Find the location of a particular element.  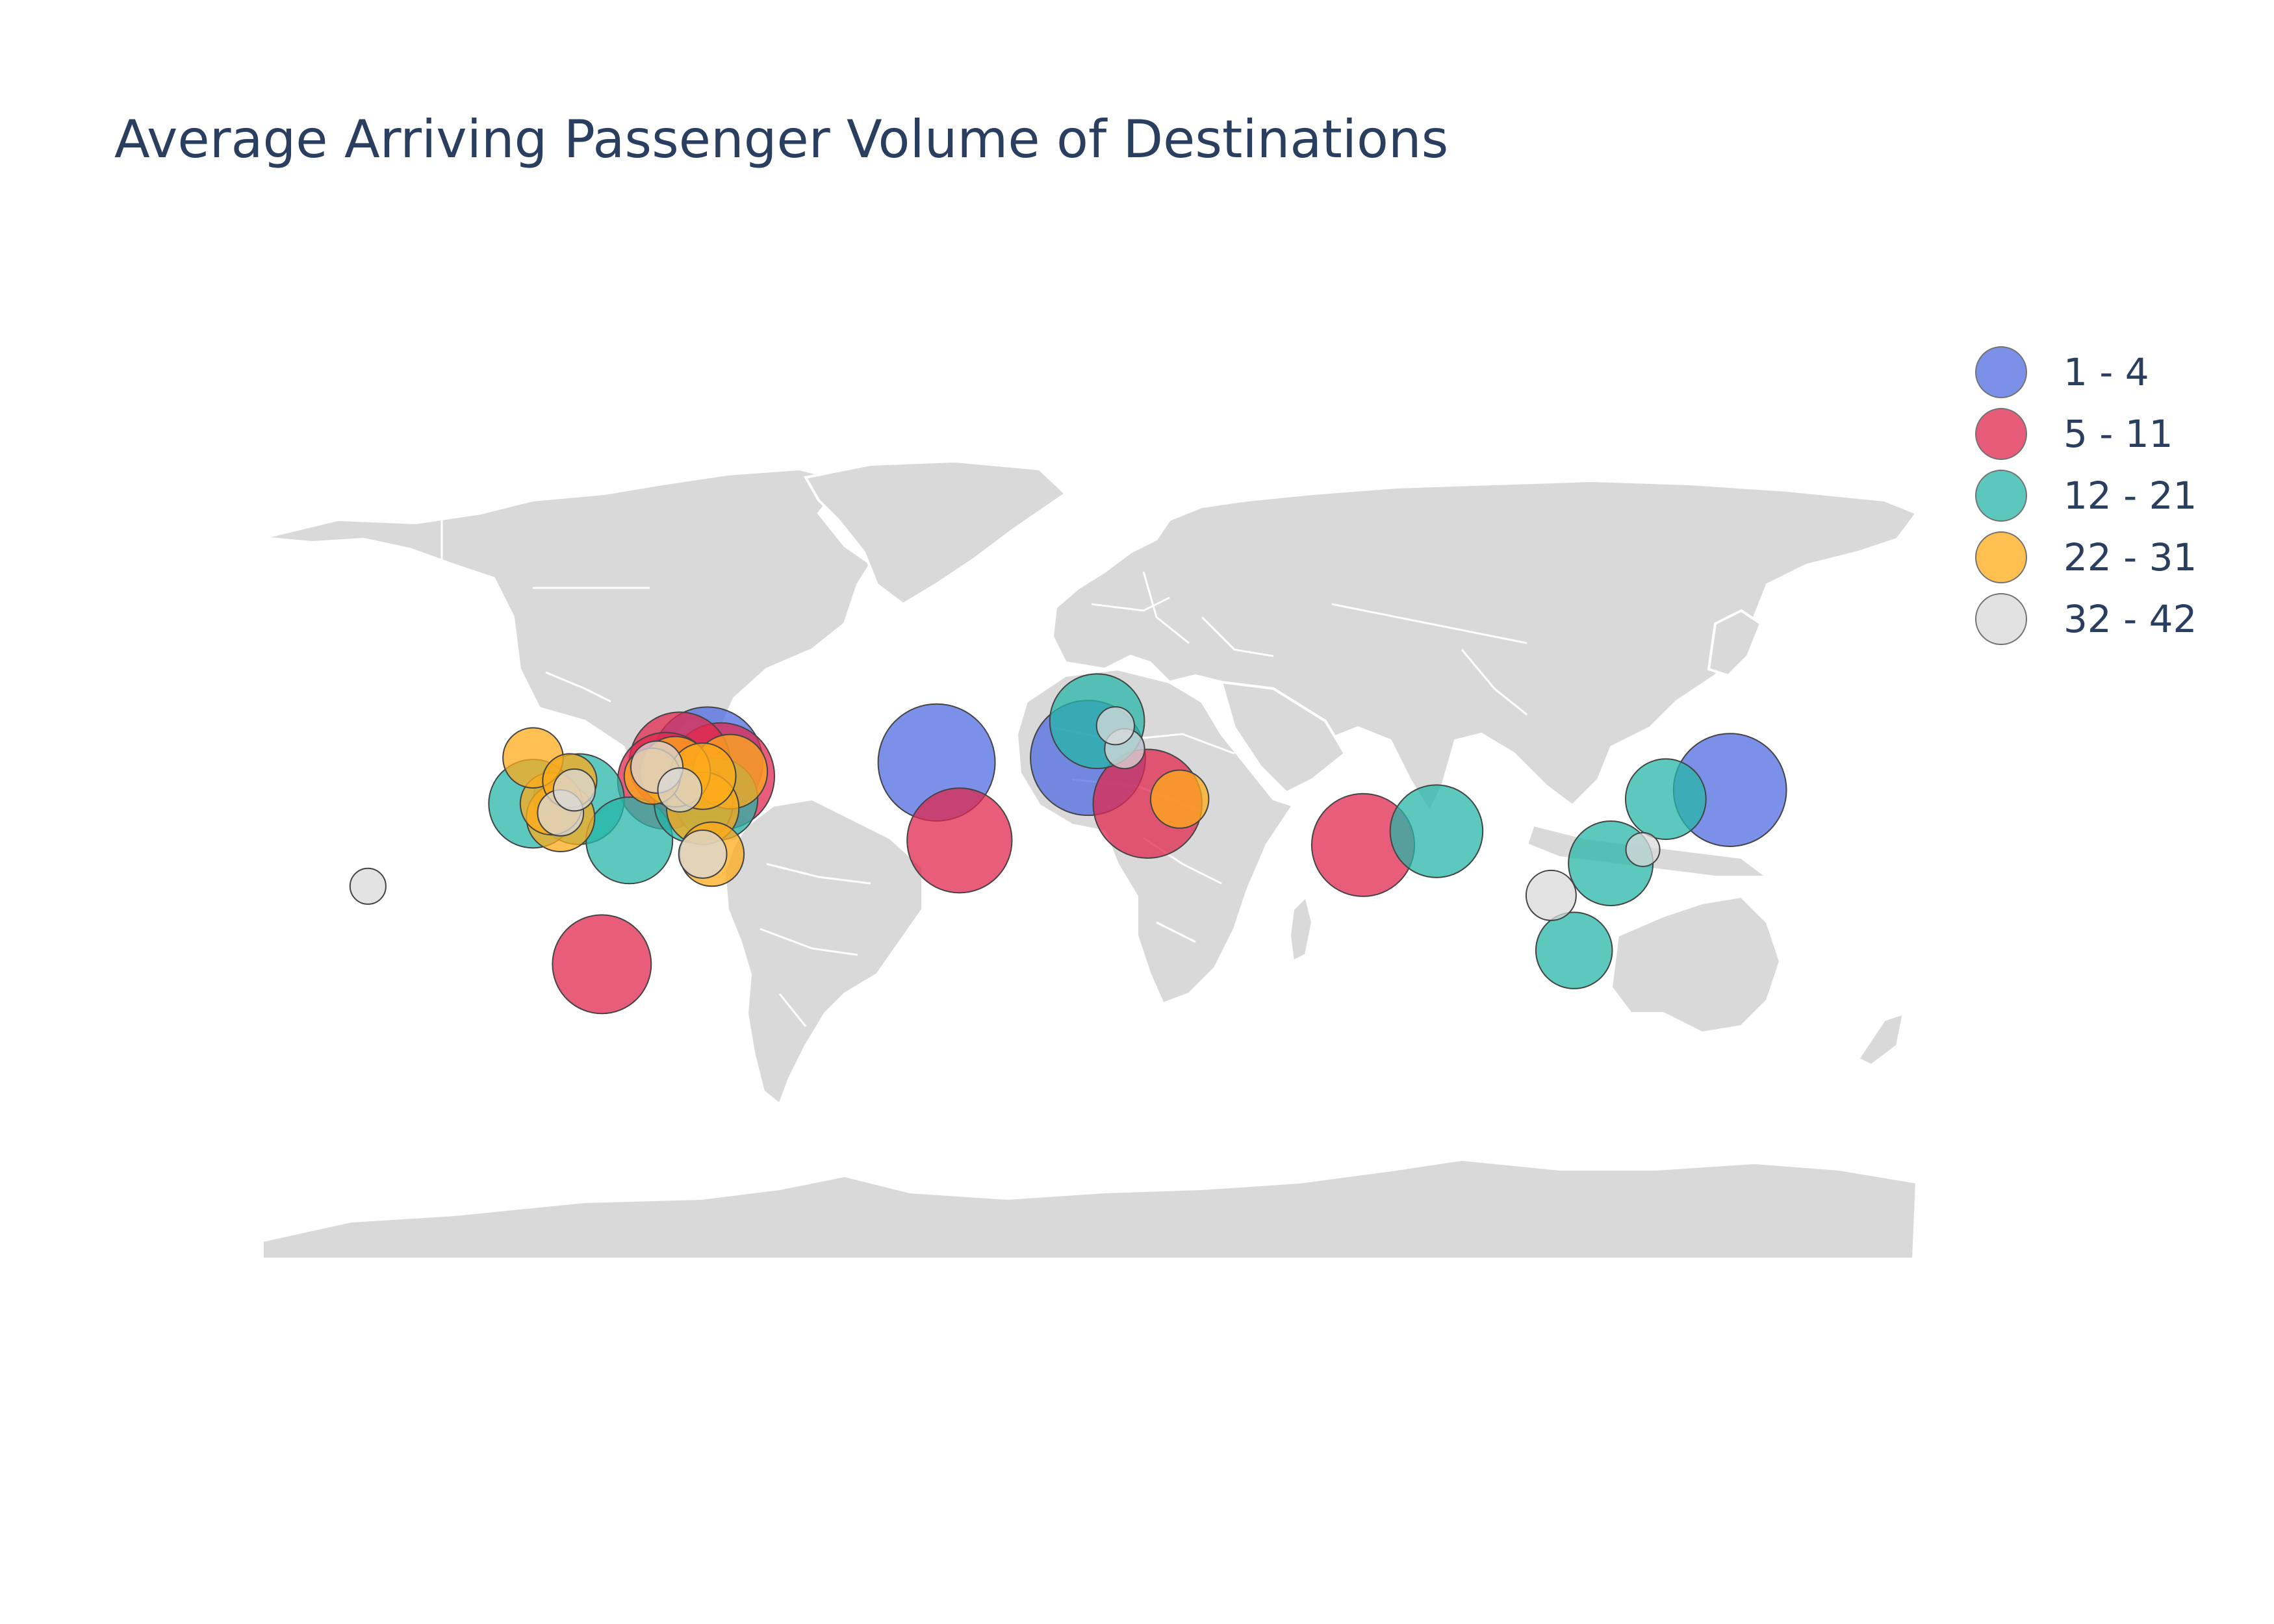

legend-item: 32 - 42 is located at coordinates (2086, 619).